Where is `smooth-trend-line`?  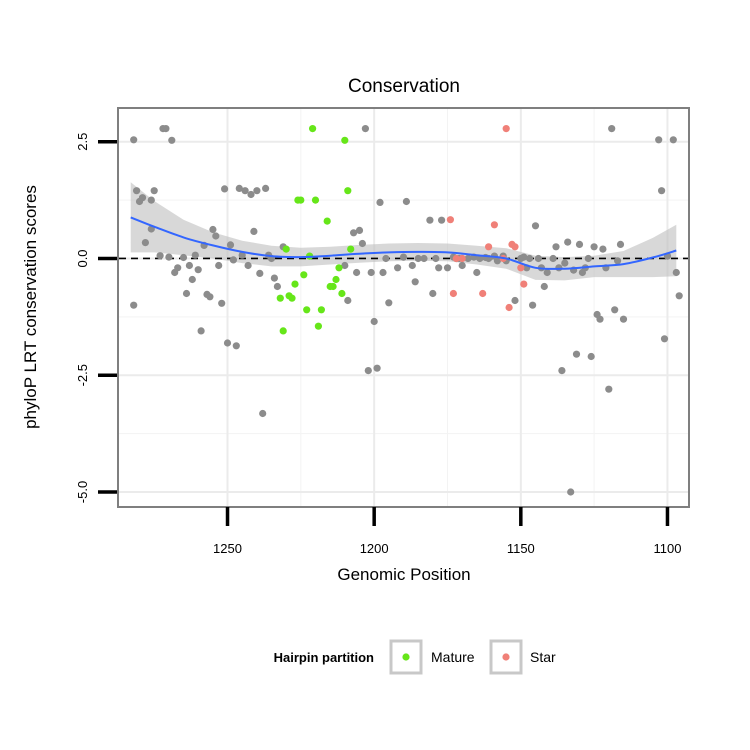 smooth-trend-line is located at coordinates (403, 243).